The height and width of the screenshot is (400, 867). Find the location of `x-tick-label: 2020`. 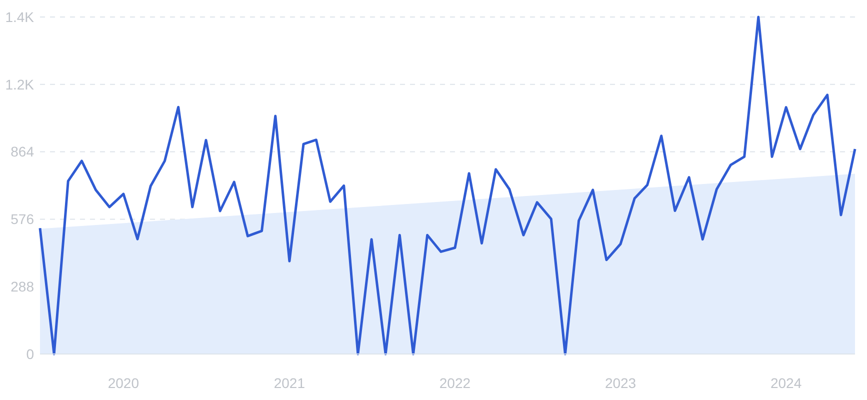

x-tick-label: 2020 is located at coordinates (124, 383).